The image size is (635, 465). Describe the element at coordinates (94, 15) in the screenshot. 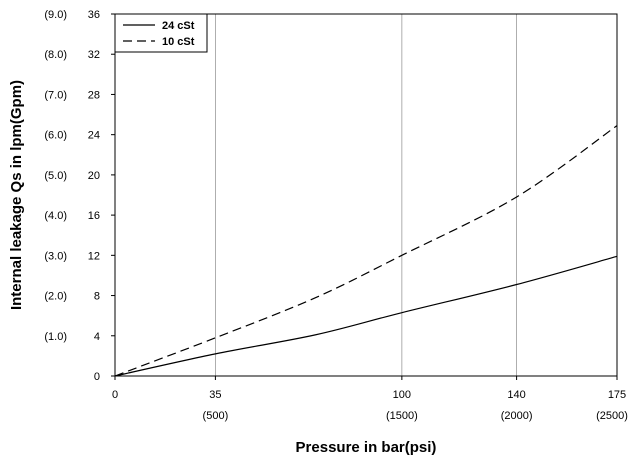

I see `y-tick-label-9: 36` at that location.